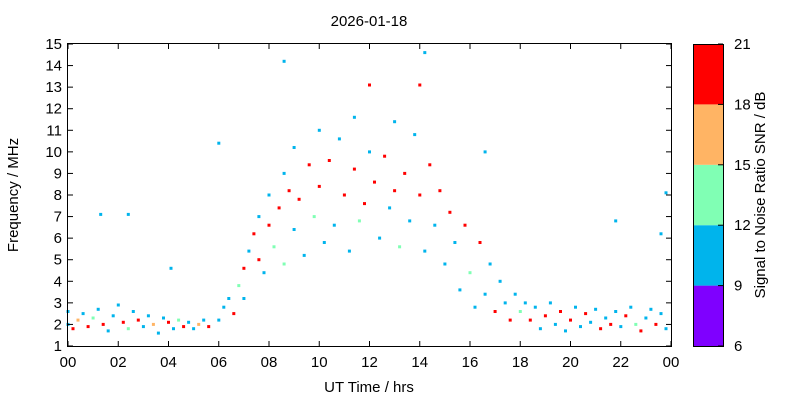 The image size is (800, 400). What do you see at coordinates (369, 387) in the screenshot?
I see `x-axis-label: UT Time / hrs` at bounding box center [369, 387].